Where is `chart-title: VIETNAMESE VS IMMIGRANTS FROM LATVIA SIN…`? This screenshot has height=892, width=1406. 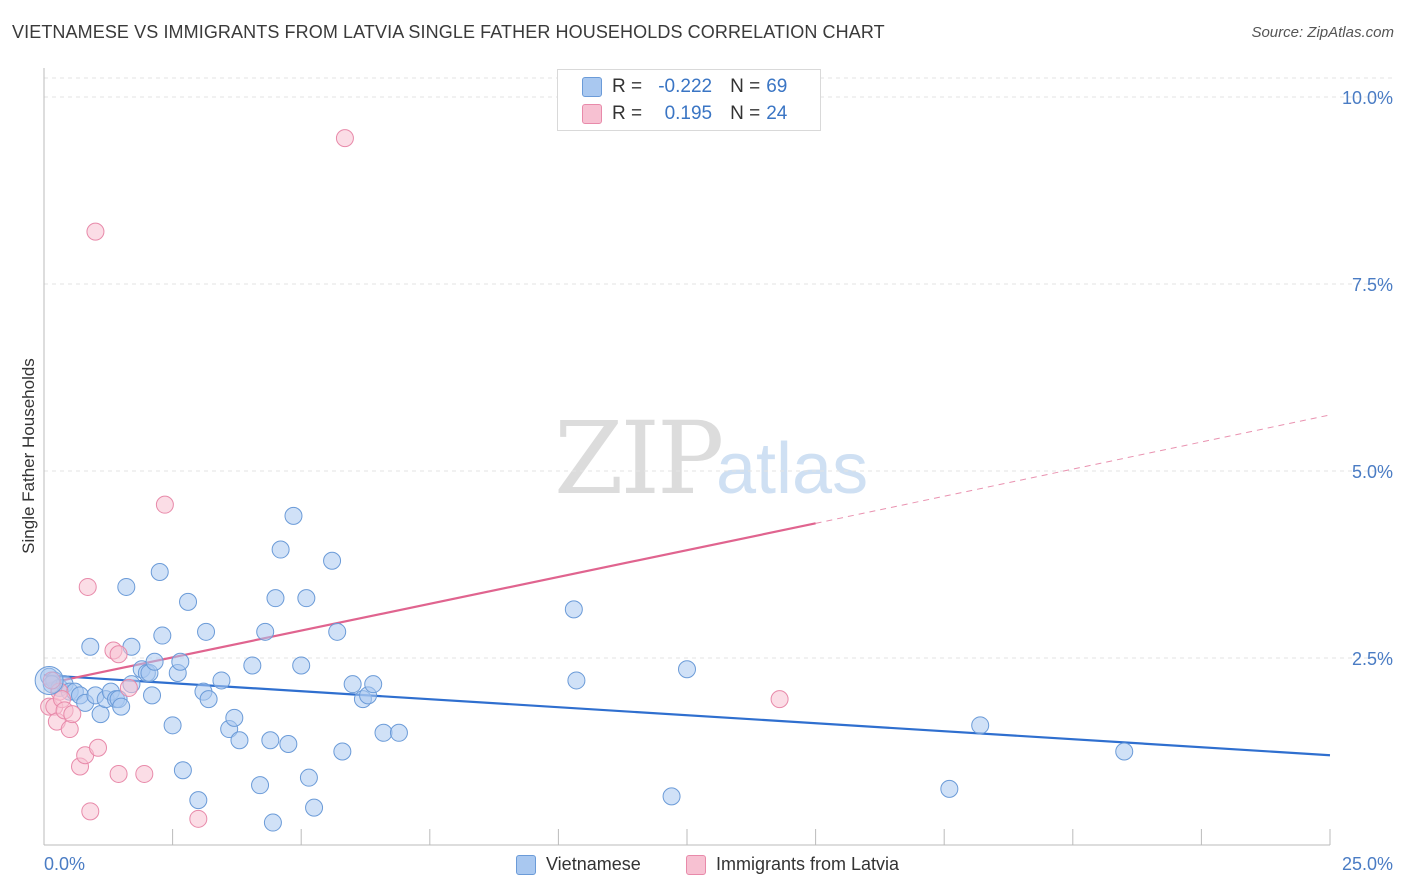 chart-title: VIETNAMESE VS IMMIGRANTS FROM LATVIA SIN… is located at coordinates (448, 32).